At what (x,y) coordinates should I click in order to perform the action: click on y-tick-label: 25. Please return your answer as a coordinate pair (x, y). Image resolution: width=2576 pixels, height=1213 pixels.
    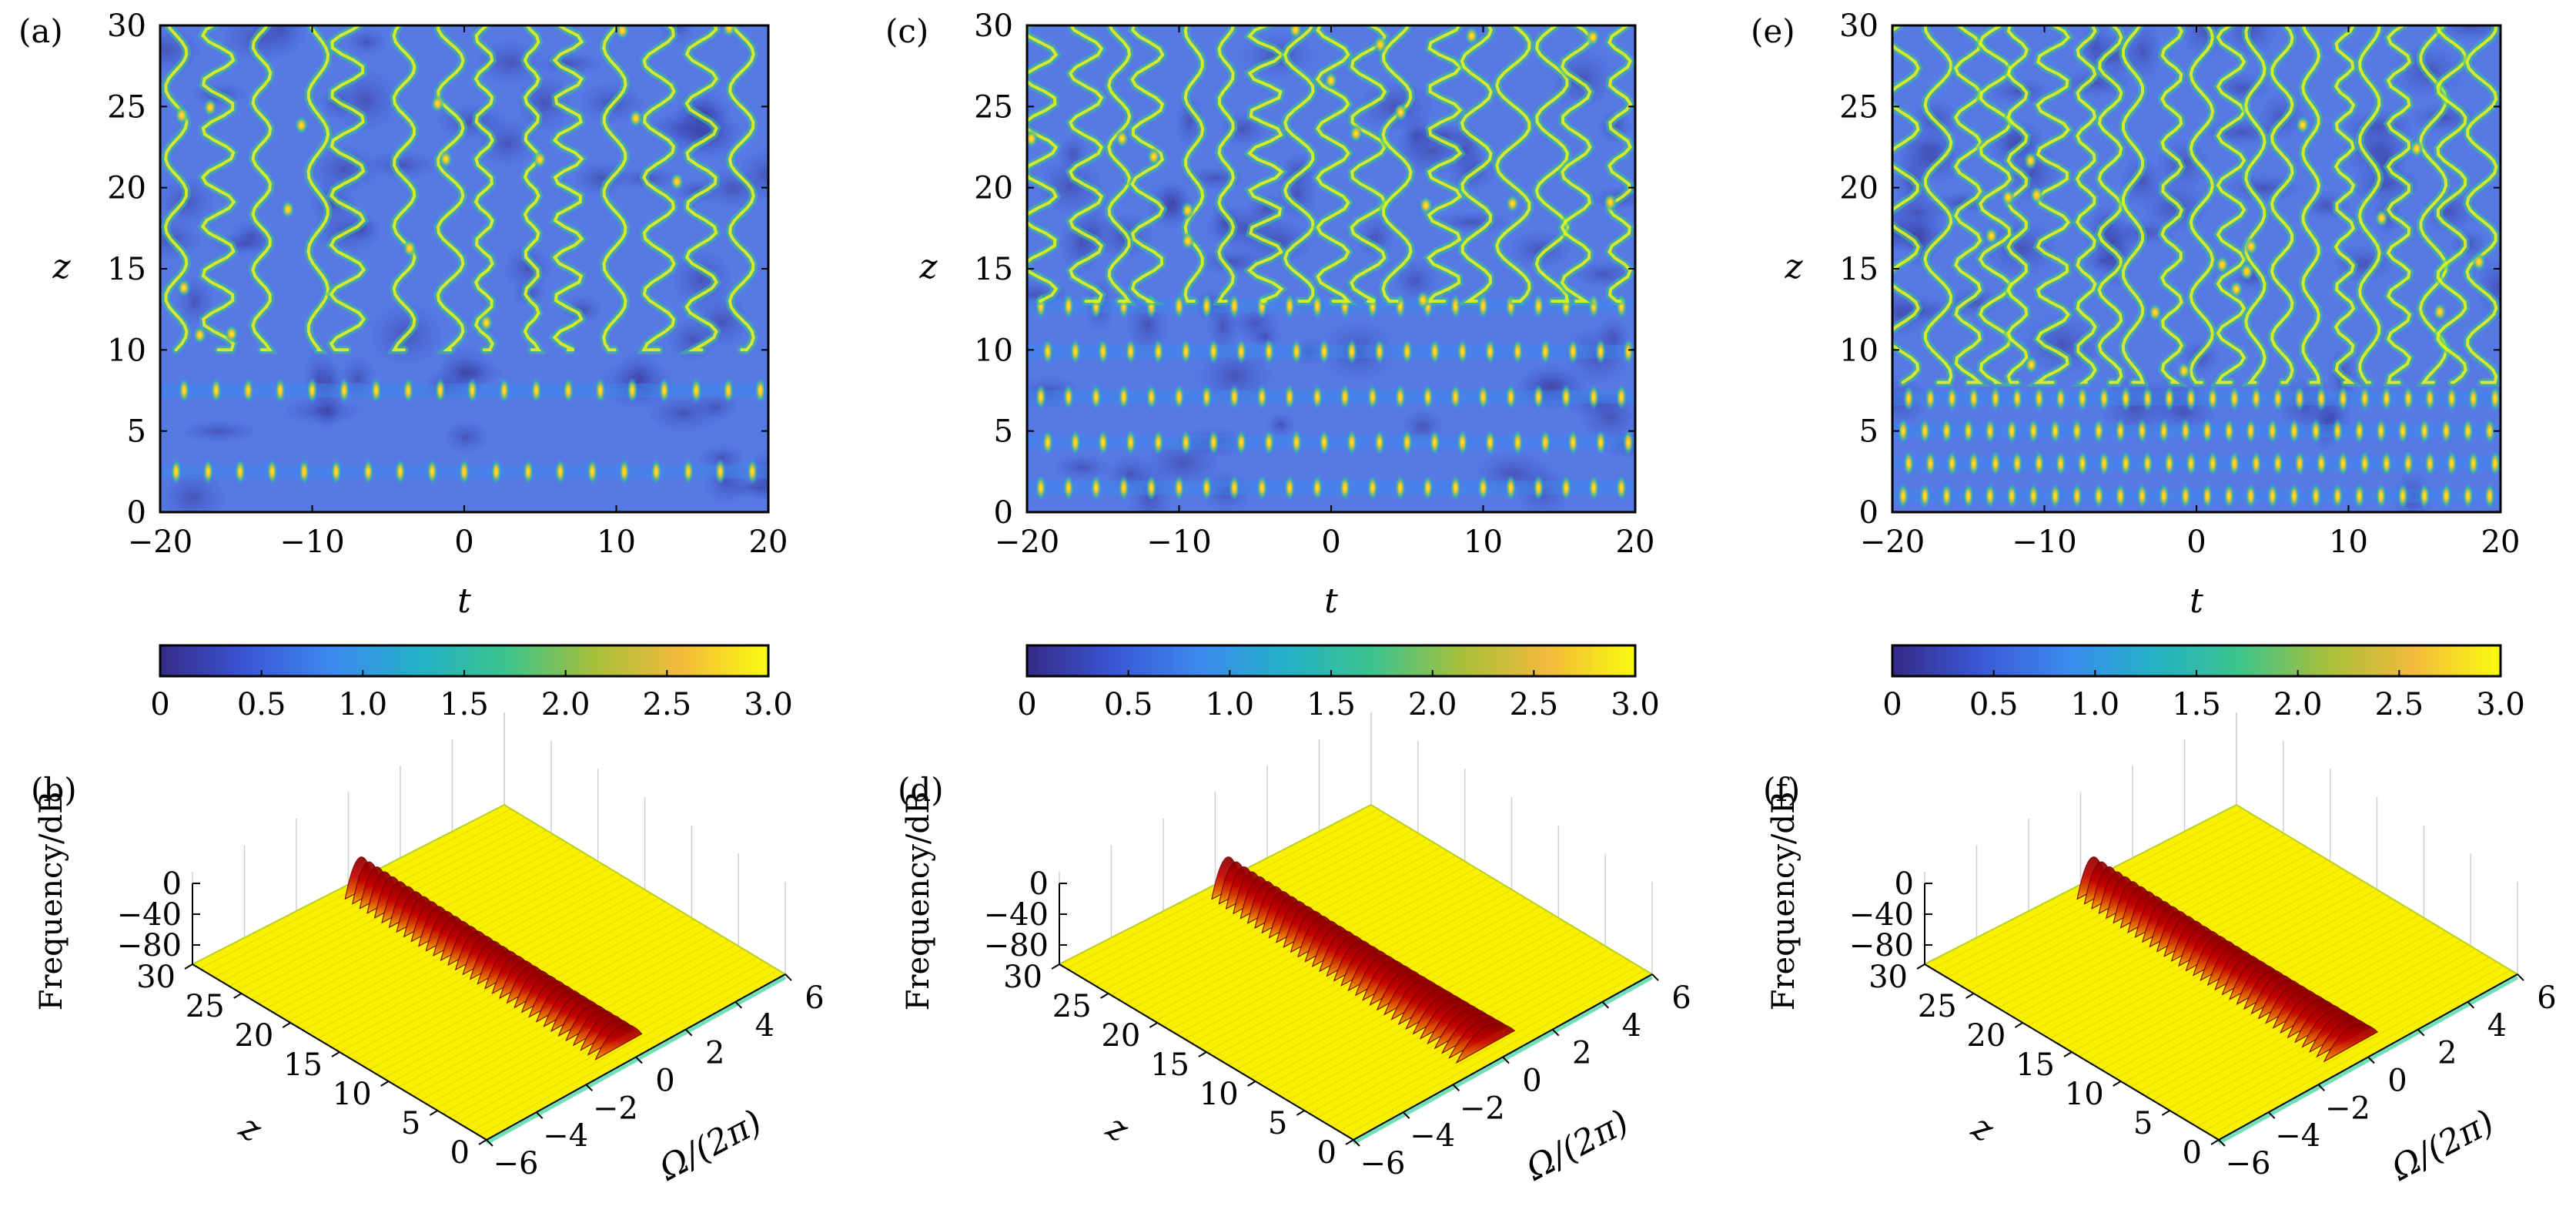
    Looking at the image, I should click on (994, 107).